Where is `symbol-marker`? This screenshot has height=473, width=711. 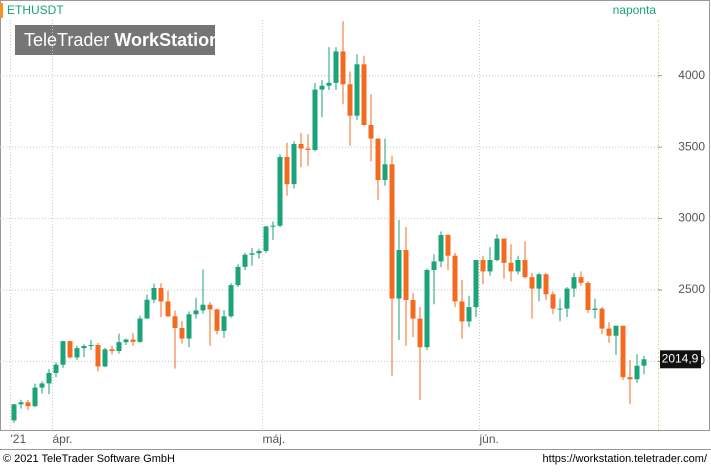
symbol-marker is located at coordinates (1, 10).